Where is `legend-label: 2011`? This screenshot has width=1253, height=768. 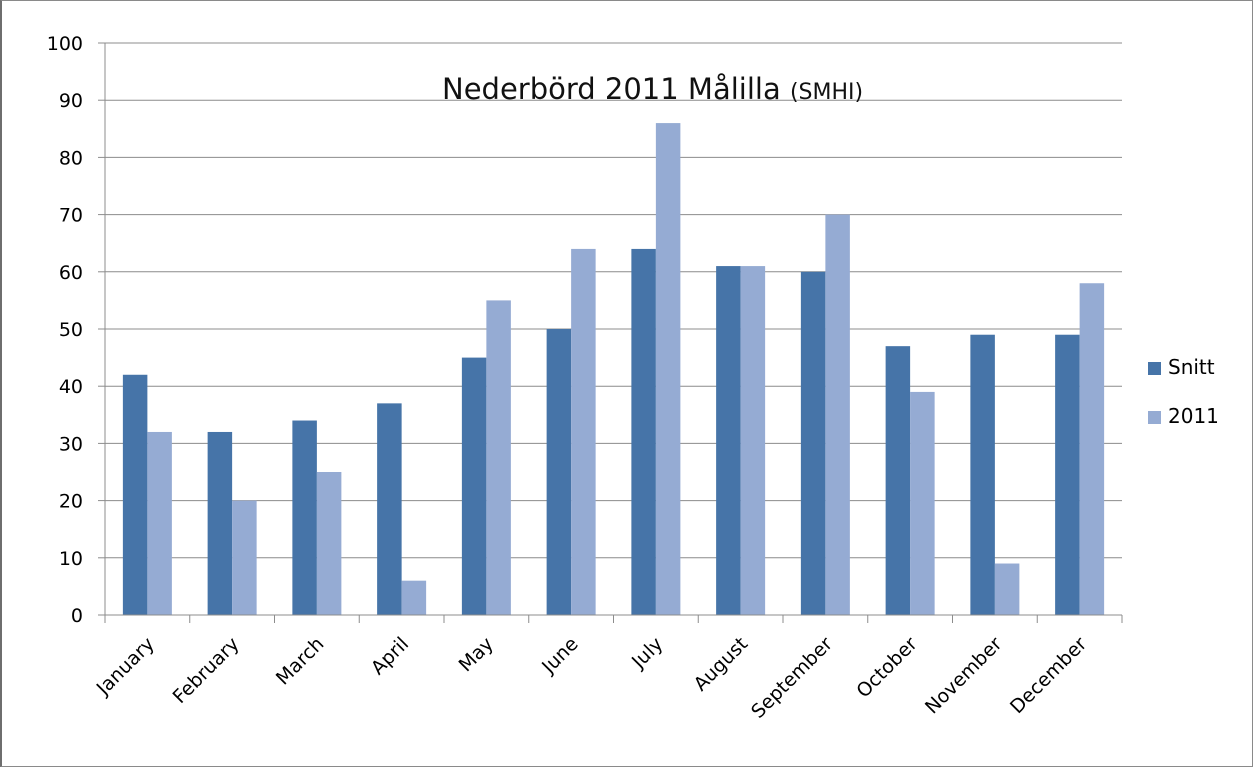 legend-label: 2011 is located at coordinates (1193, 416).